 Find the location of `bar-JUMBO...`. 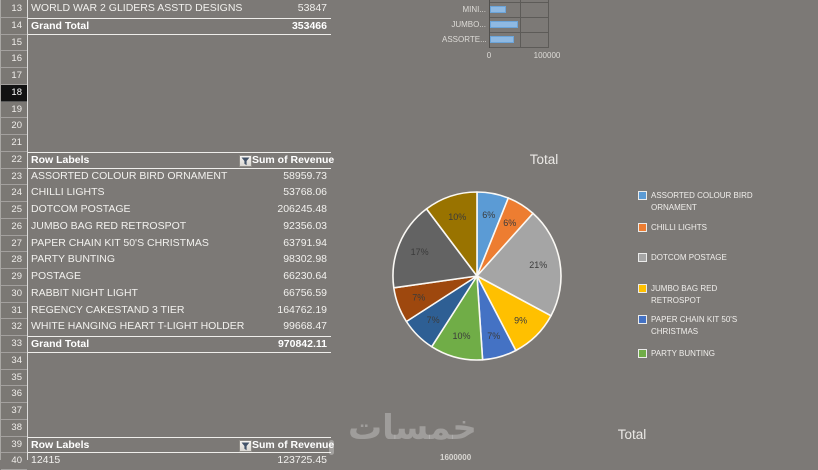

bar-JUMBO... is located at coordinates (504, 24).